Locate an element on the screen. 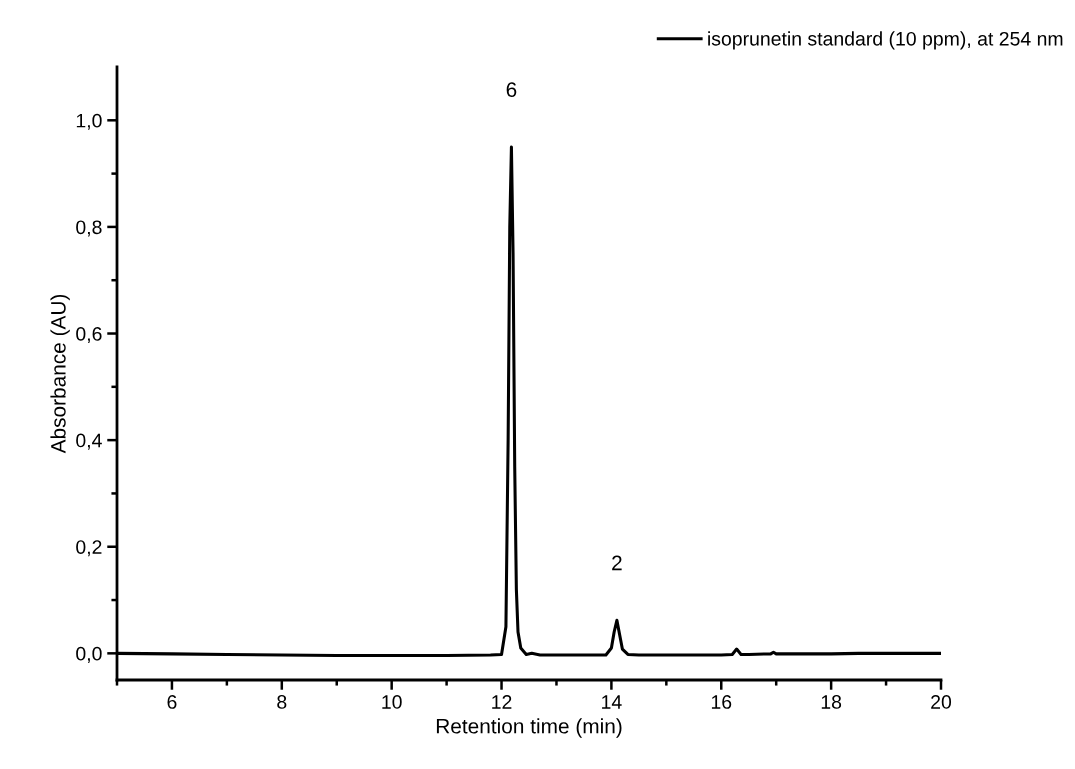  legend-label: isoprunetin standard (10 ppm), at 254 nm is located at coordinates (885, 40).